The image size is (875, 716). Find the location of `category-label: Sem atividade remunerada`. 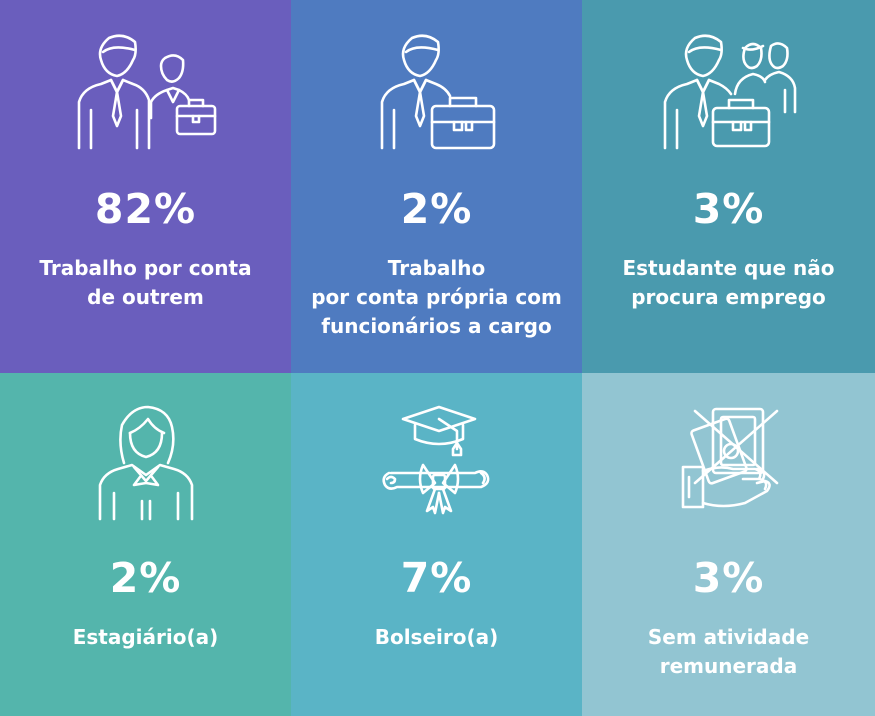

category-label: Sem atividade remunerada is located at coordinates (728, 651).